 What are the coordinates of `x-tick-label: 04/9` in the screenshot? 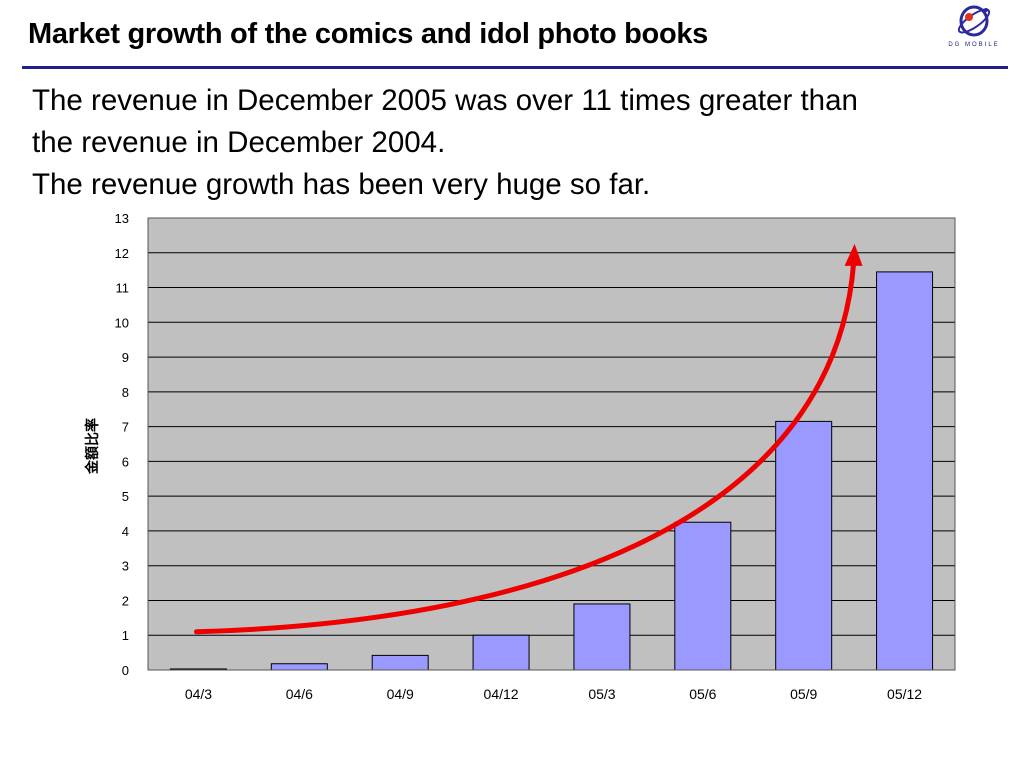 It's located at (400, 694).